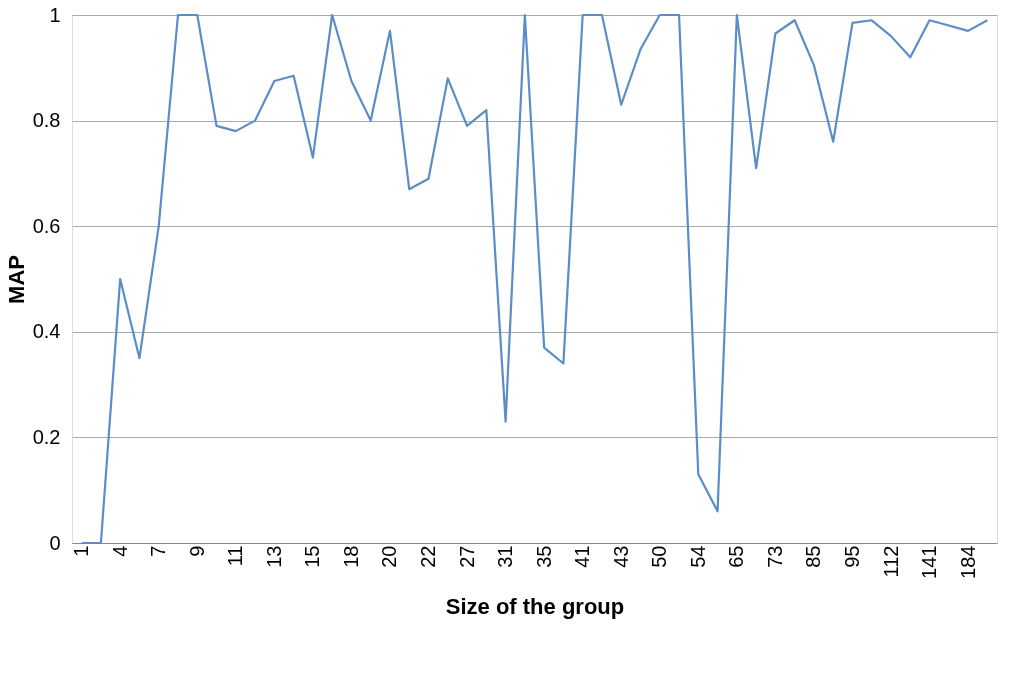 This screenshot has height=692, width=1034. I want to click on x-tick-label: 27, so click(466, 556).